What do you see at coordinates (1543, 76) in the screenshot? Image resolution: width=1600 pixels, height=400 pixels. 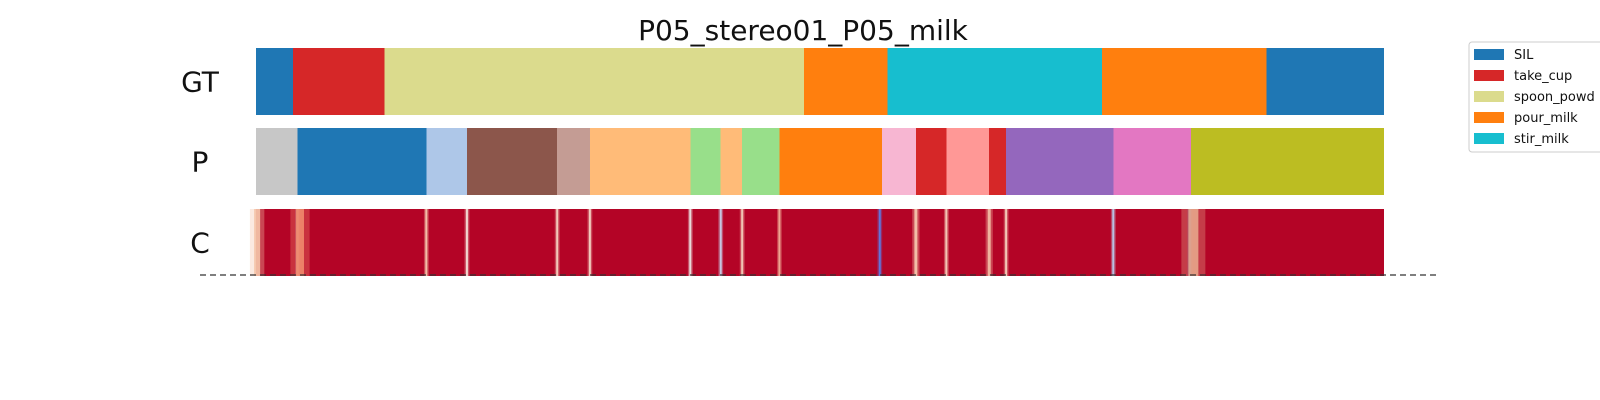 I see `legend-label-1: take_cup` at bounding box center [1543, 76].